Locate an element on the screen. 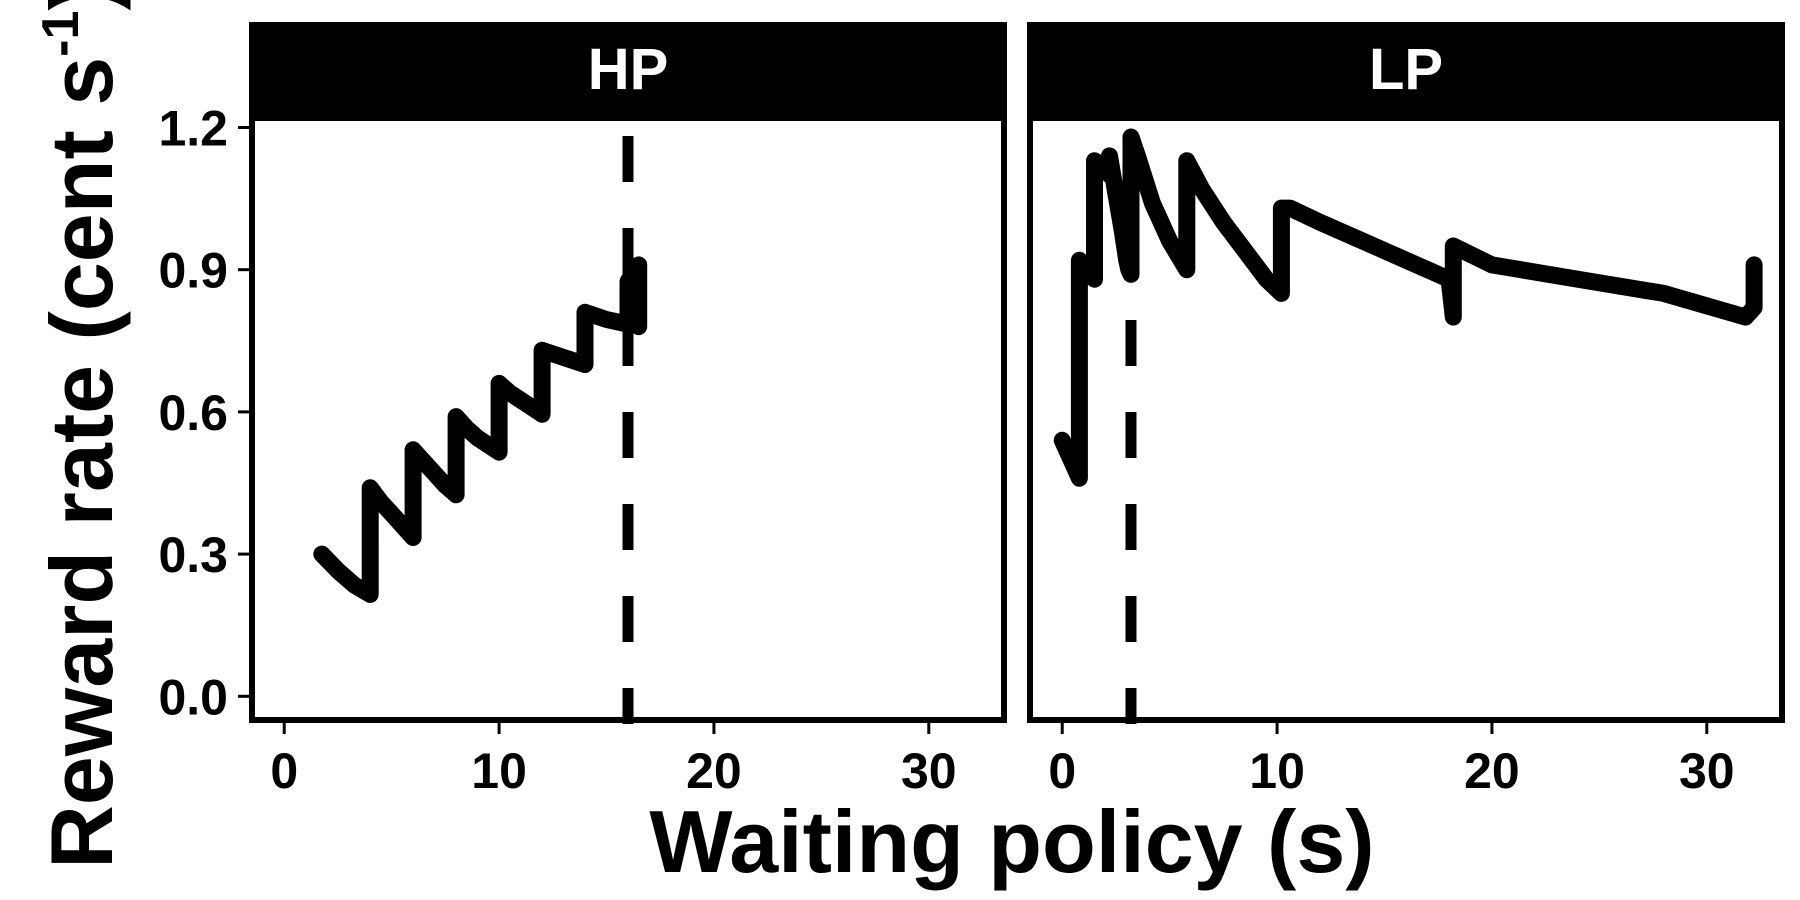 The width and height of the screenshot is (1800, 900). strip-label: LP is located at coordinates (1406, 69).